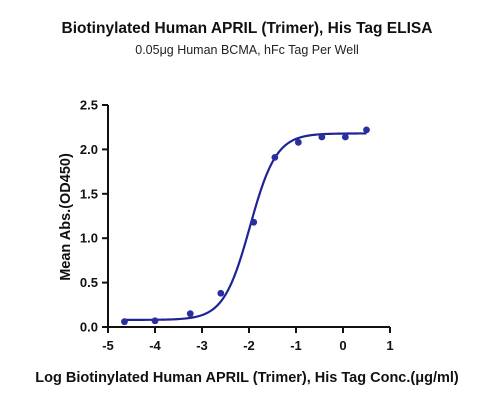 The height and width of the screenshot is (405, 495). Describe the element at coordinates (66, 217) in the screenshot. I see `y-axis-label: Mean Abs.(OD450)` at that location.